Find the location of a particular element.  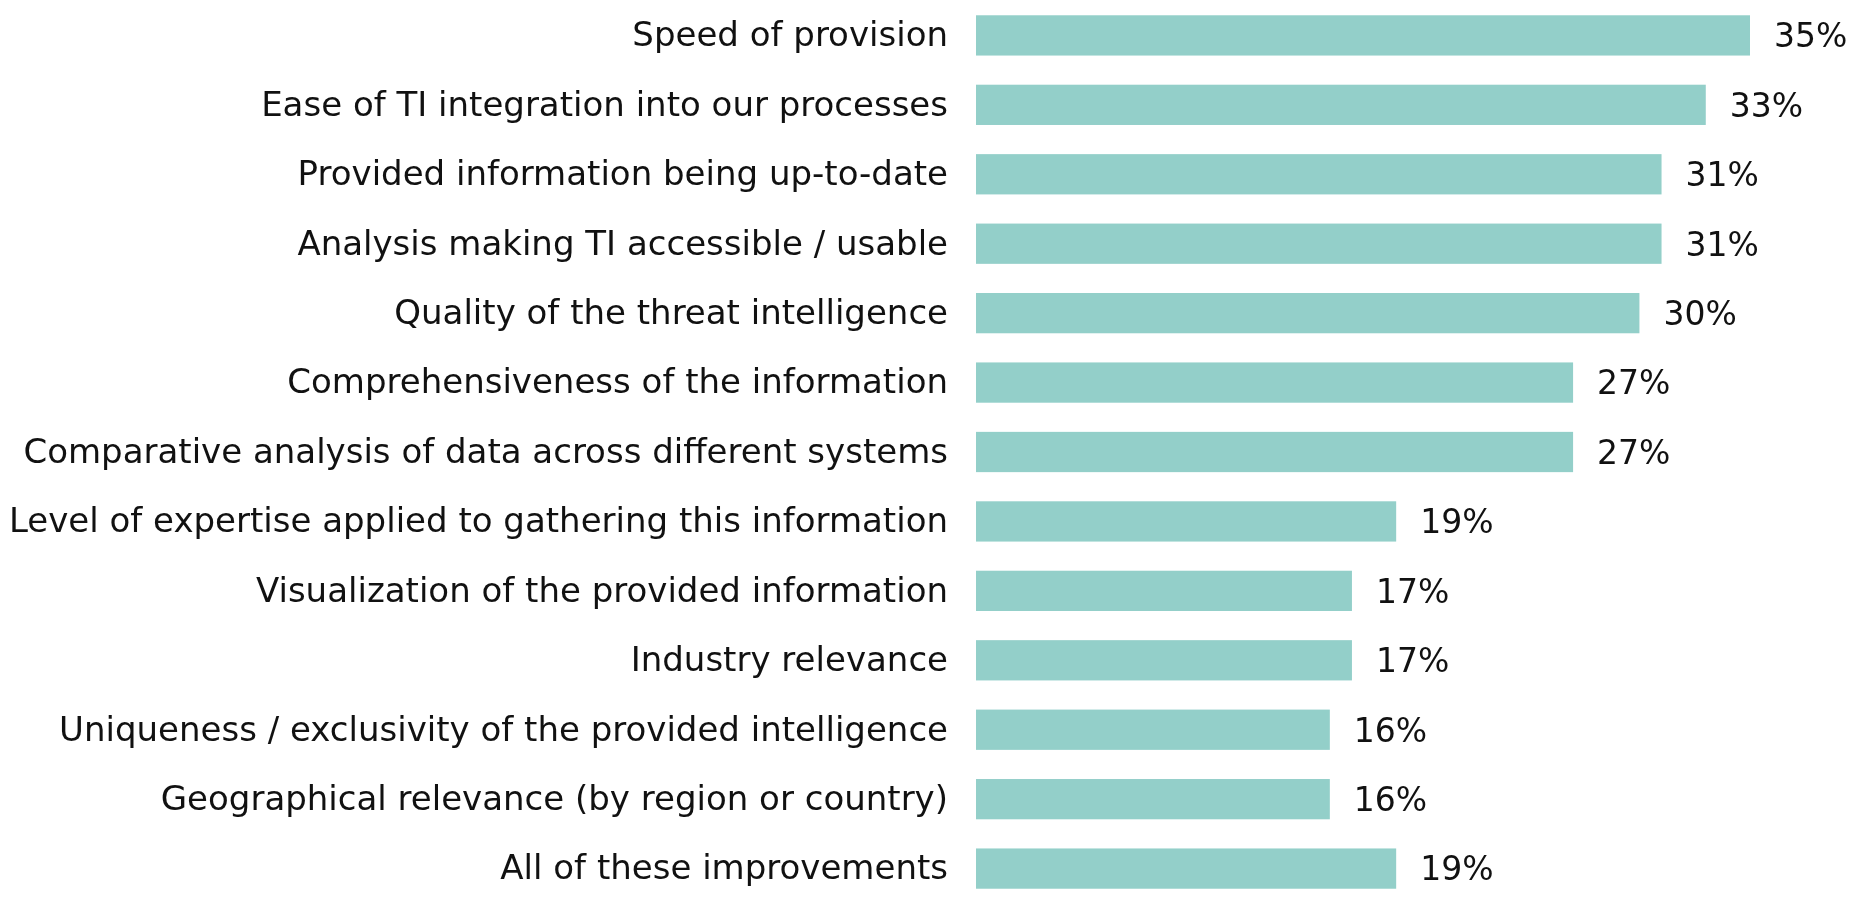

y-tick-label: Analysis making TI accessible / usable is located at coordinates (622, 242).